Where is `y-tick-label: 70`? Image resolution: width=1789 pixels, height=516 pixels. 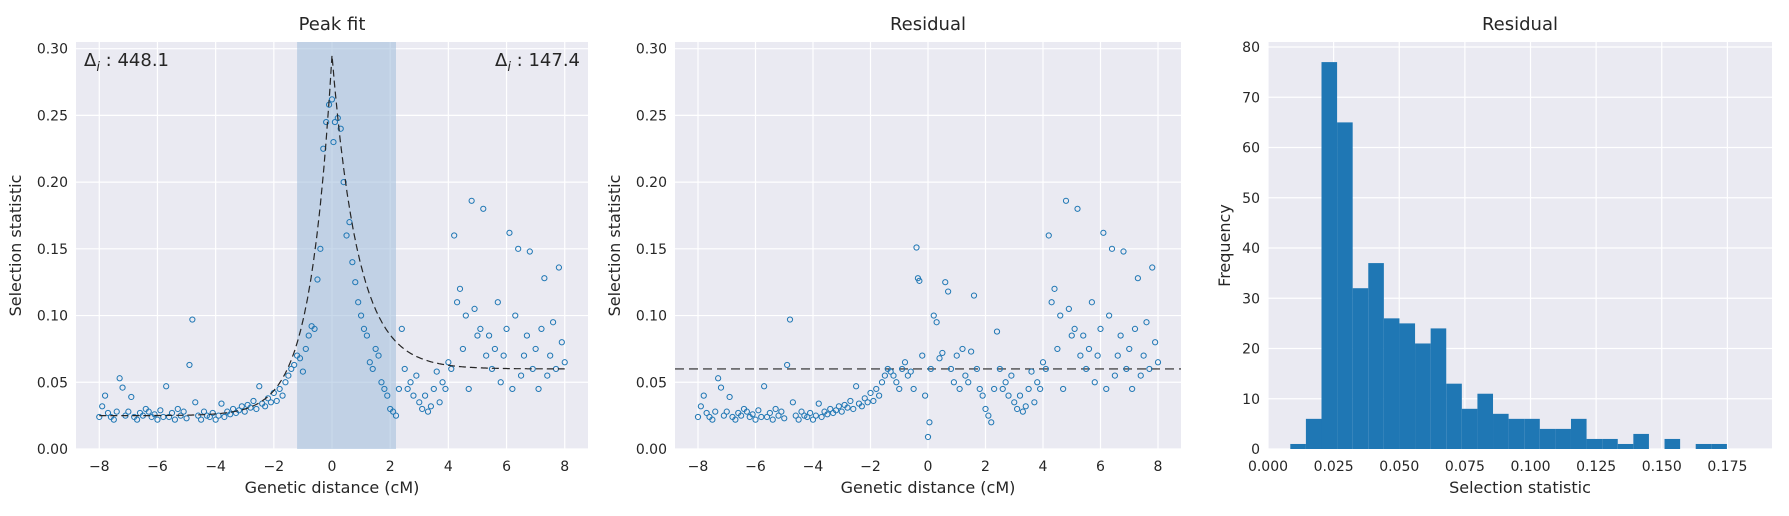
y-tick-label: 70 is located at coordinates (1251, 98).